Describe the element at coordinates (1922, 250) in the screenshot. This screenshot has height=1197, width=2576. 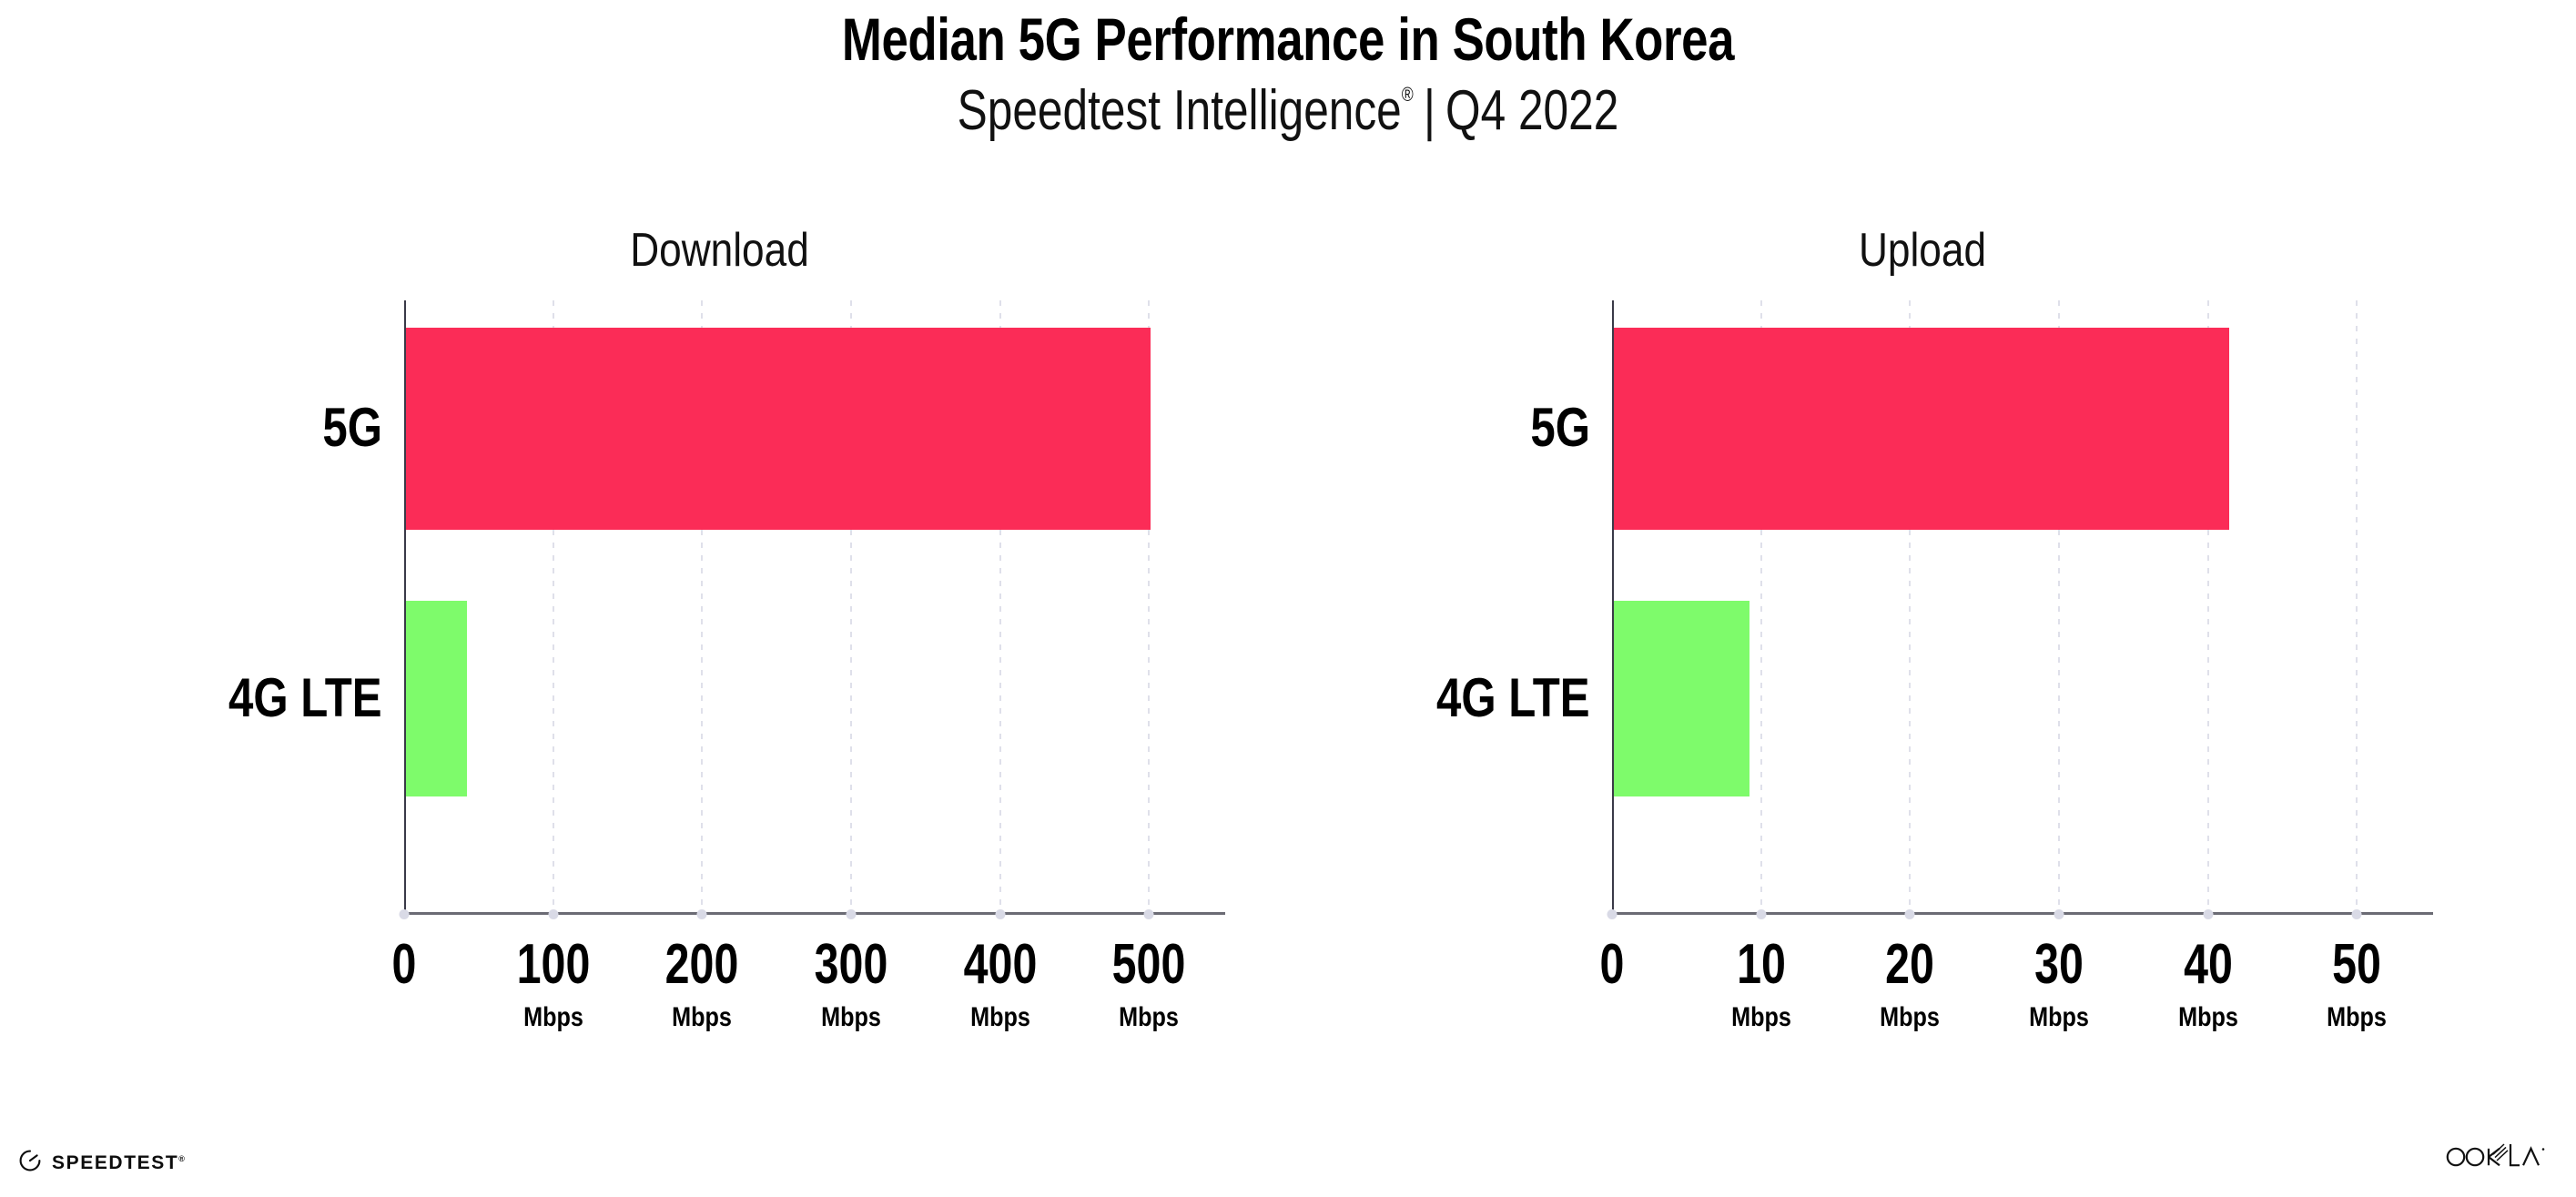
I see `panel-title-upload: Upload` at that location.